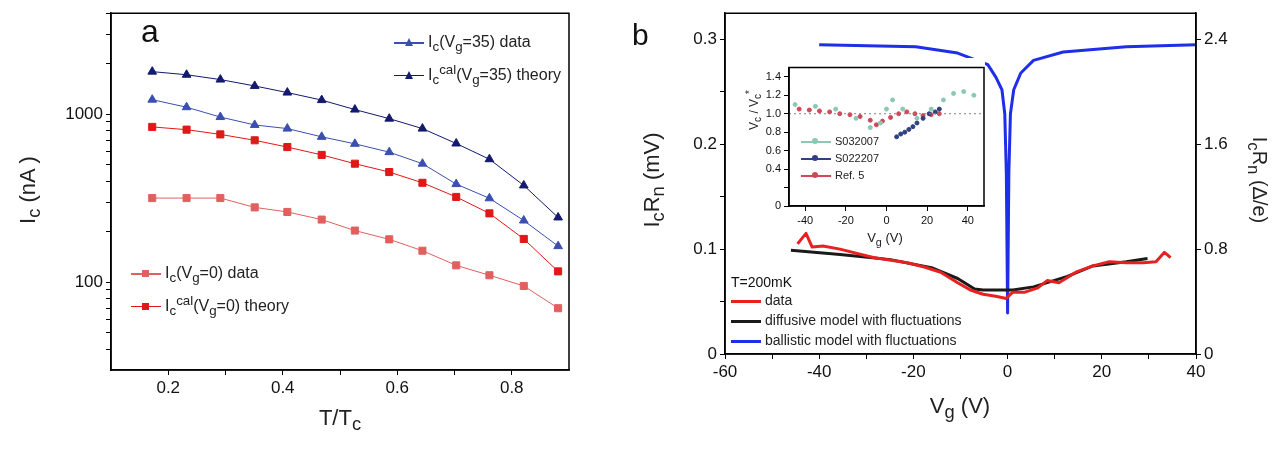 Image resolution: width=1282 pixels, height=451 pixels. Describe the element at coordinates (857, 158) in the screenshot. I see `legend-label: S022207` at that location.